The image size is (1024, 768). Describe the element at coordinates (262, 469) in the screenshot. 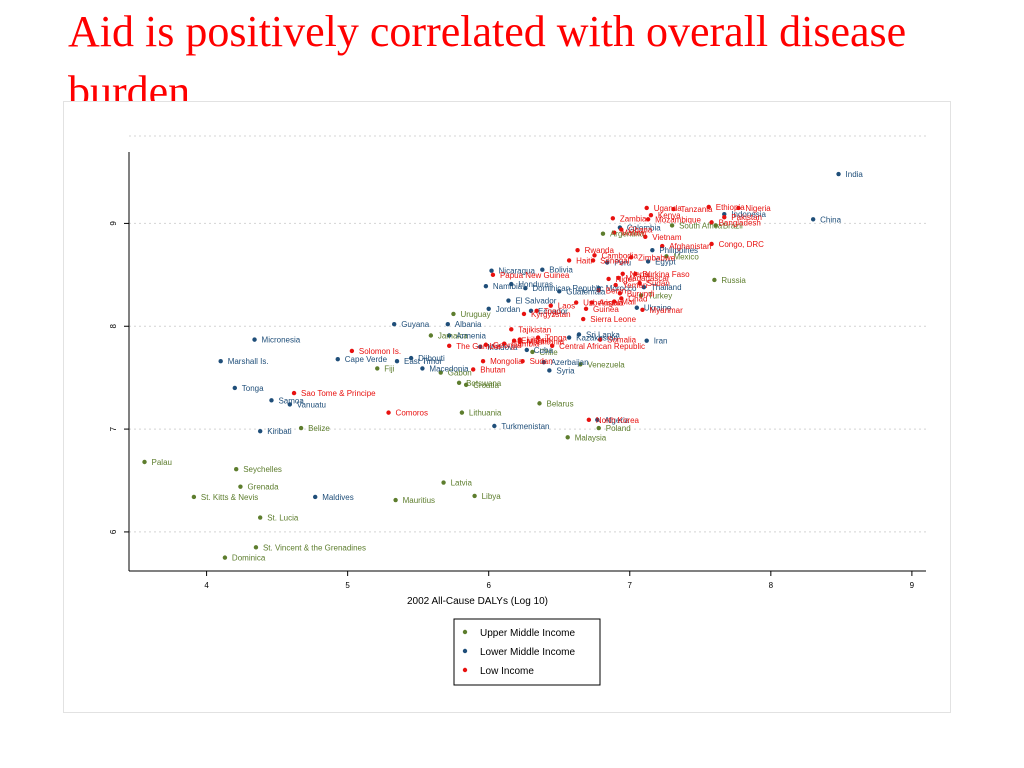

I see `point-label: Seychelles` at that location.